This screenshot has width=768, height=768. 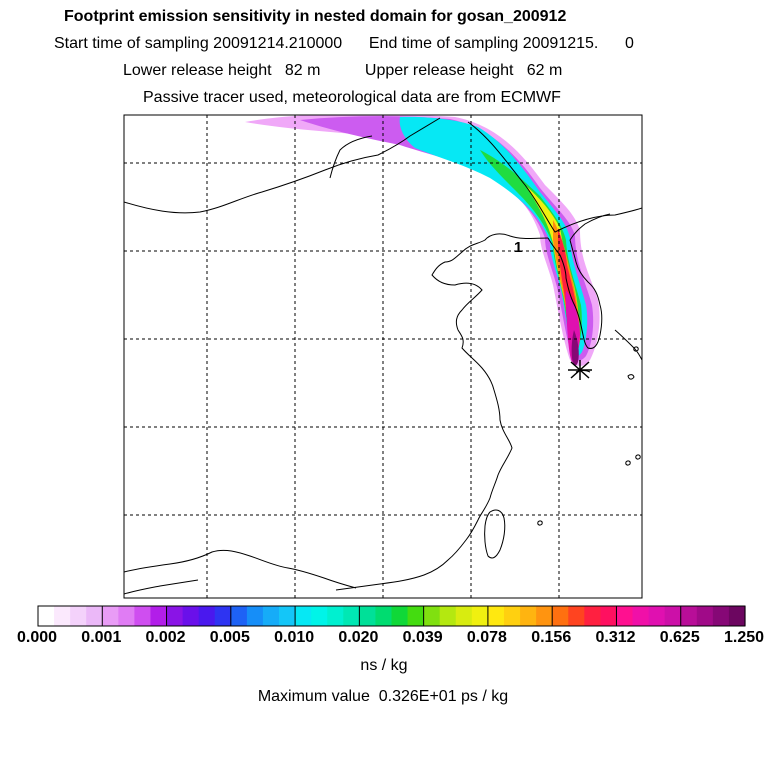 I want to click on colorbar-tick-label: 0.078, so click(x=486, y=637).